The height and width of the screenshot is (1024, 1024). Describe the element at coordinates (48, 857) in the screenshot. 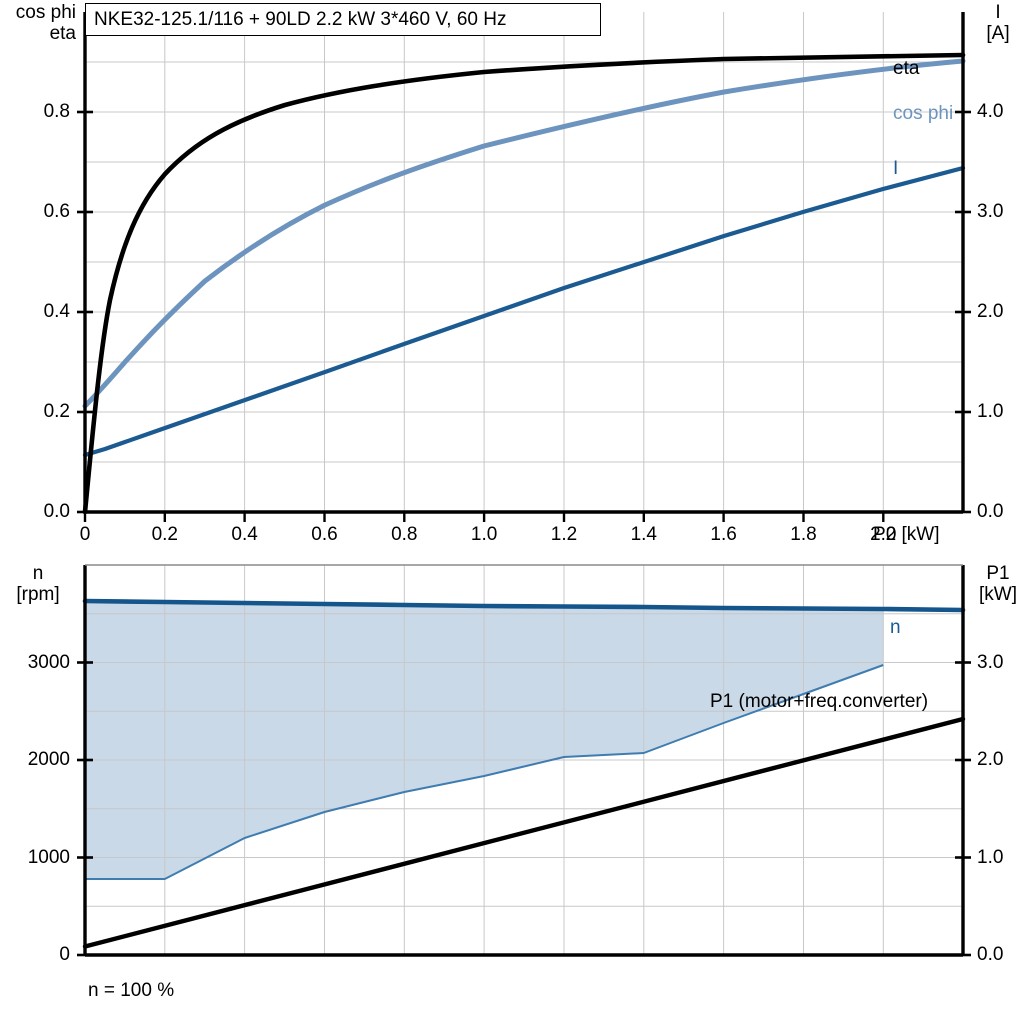

I see `bottom-left-tick-1: 1000` at that location.